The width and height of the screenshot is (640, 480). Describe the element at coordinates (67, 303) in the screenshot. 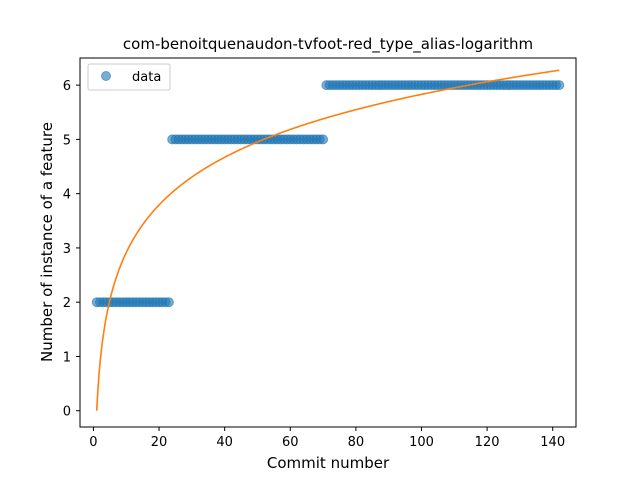

I see `y-tick-label: 2` at that location.